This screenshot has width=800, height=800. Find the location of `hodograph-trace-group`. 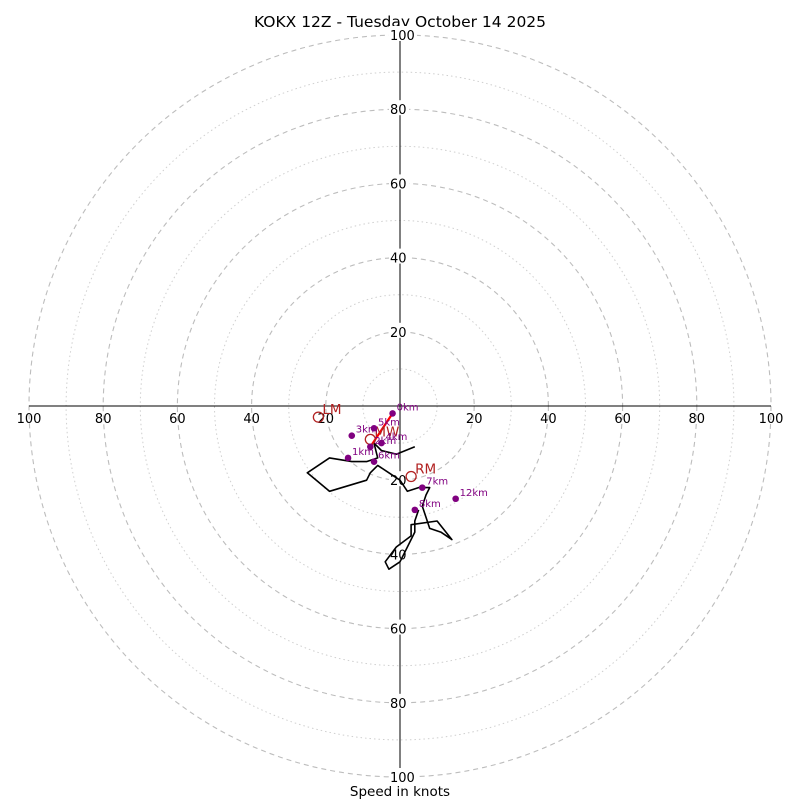

hodograph-trace-group is located at coordinates (379, 491).